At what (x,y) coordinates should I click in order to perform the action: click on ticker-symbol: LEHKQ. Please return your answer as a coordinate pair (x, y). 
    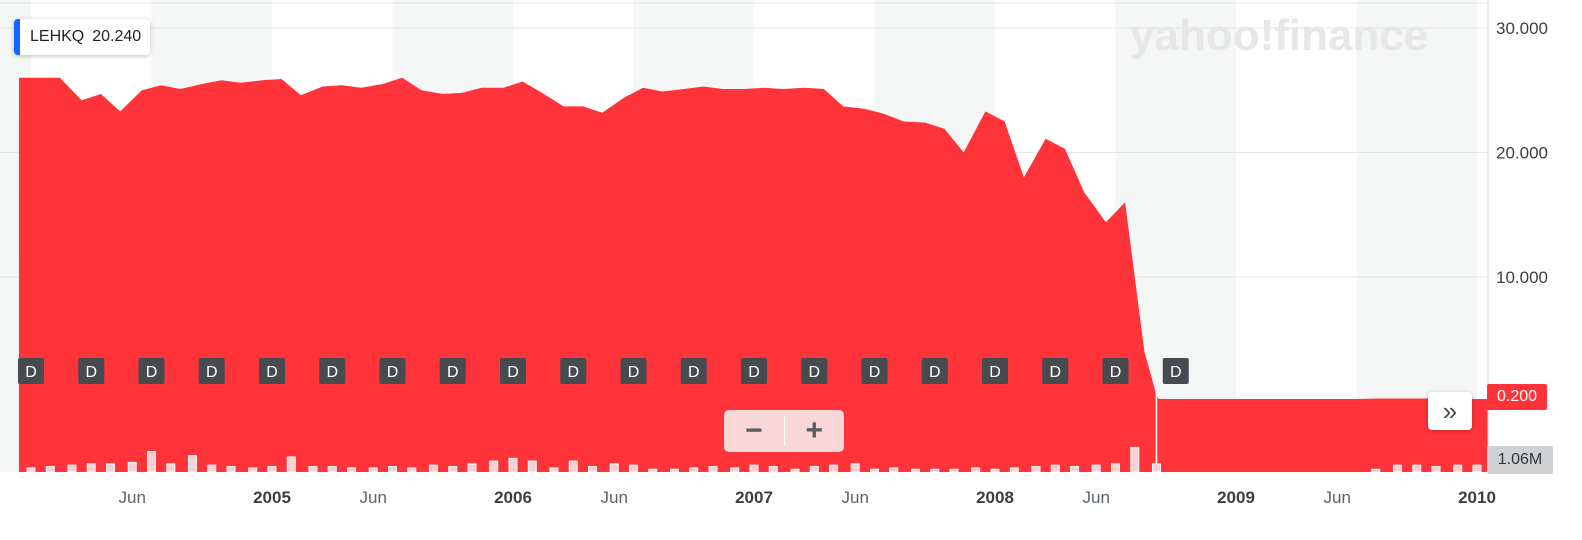
    Looking at the image, I should click on (57, 36).